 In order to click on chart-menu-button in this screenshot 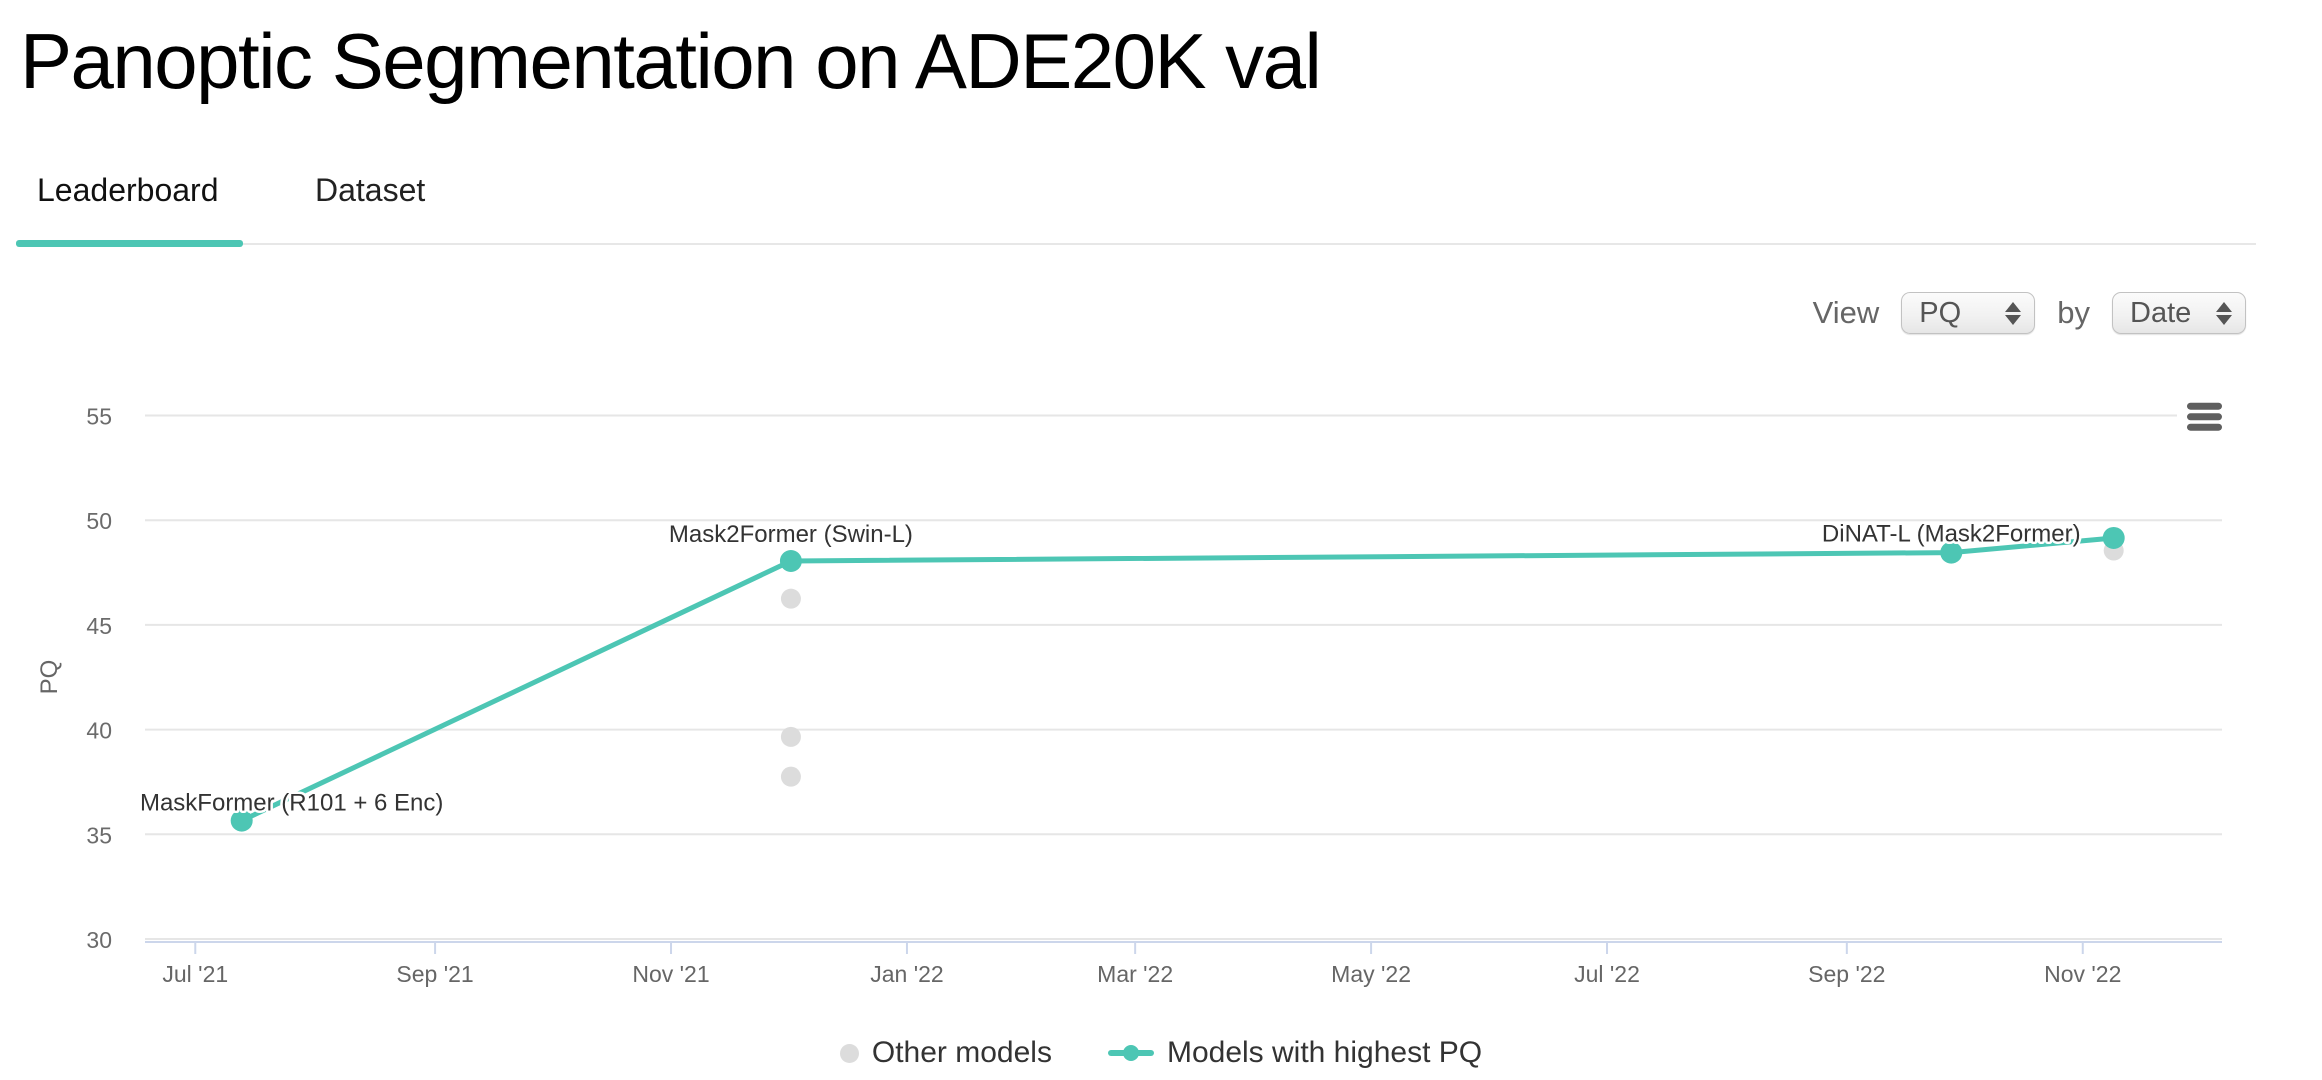, I will do `click(2205, 417)`.